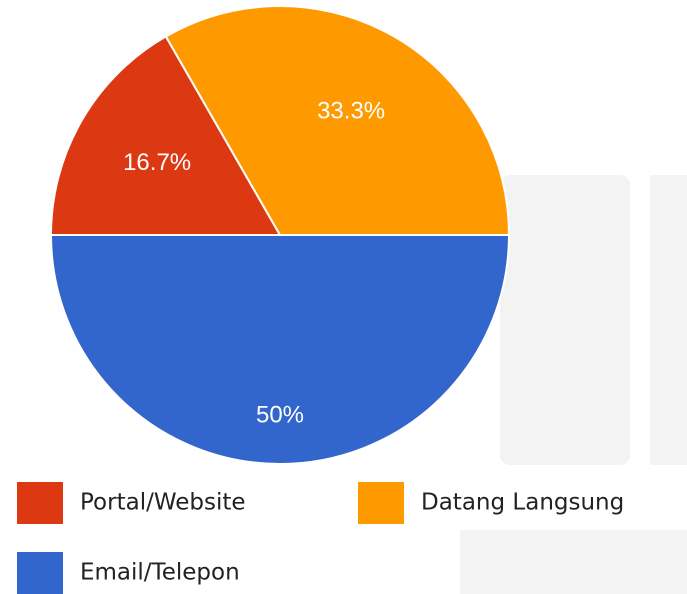  Describe the element at coordinates (165, 135) in the screenshot. I see `pie-slice` at that location.